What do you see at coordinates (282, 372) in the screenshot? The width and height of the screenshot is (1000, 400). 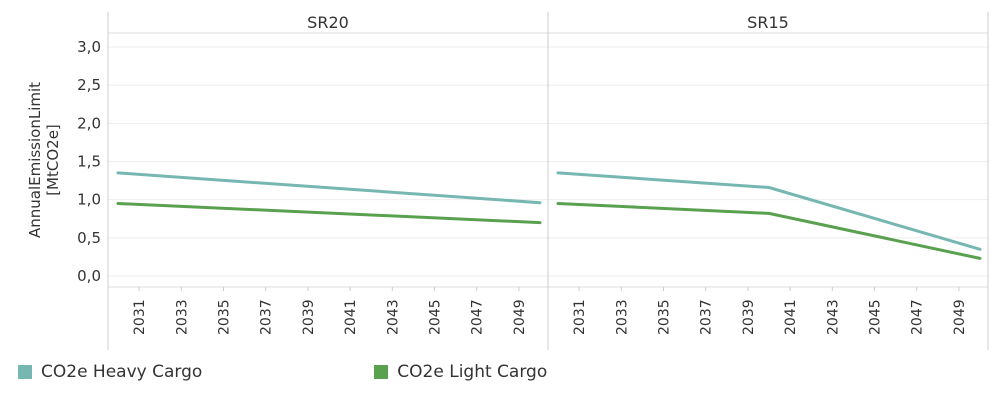 I see `legend: CO2e Heavy Cargo CO2e Light Cargo` at bounding box center [282, 372].